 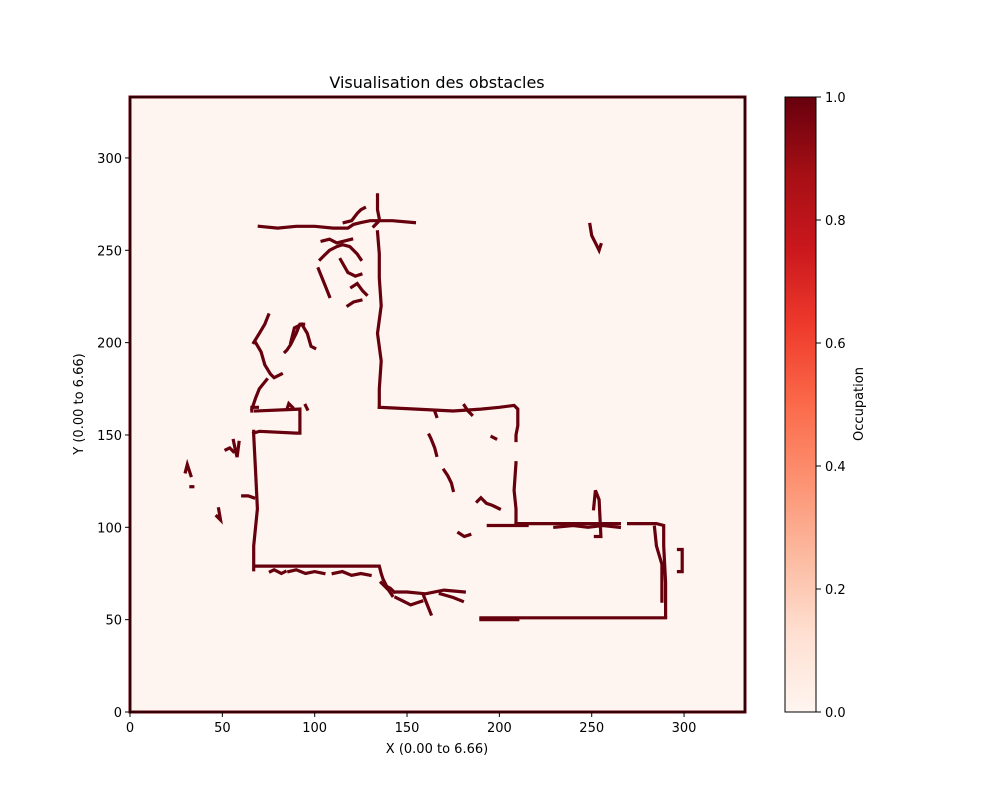 What do you see at coordinates (109, 251) in the screenshot?
I see `y-tick-label: 250` at bounding box center [109, 251].